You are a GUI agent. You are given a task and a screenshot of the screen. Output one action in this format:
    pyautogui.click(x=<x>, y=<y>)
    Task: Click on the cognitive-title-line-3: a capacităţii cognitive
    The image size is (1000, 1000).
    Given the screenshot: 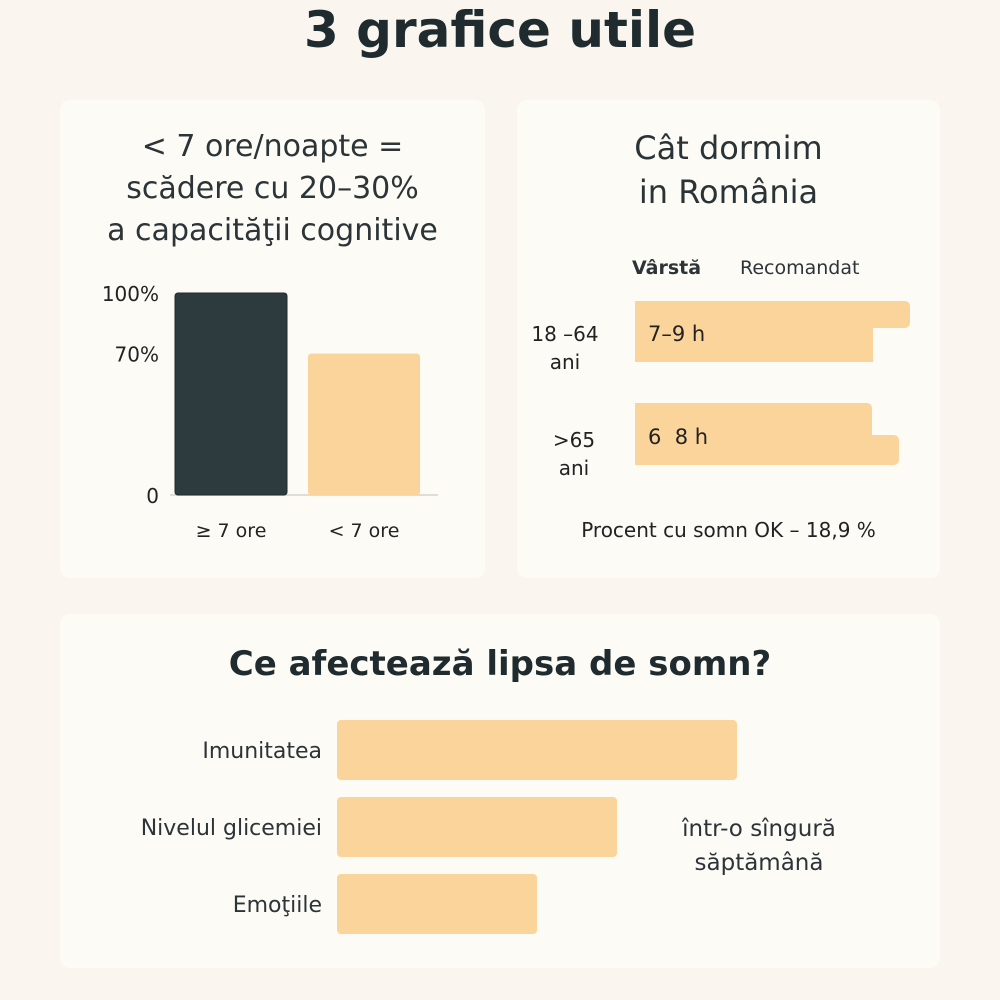 What is the action you would take?
    pyautogui.click(x=272, y=230)
    